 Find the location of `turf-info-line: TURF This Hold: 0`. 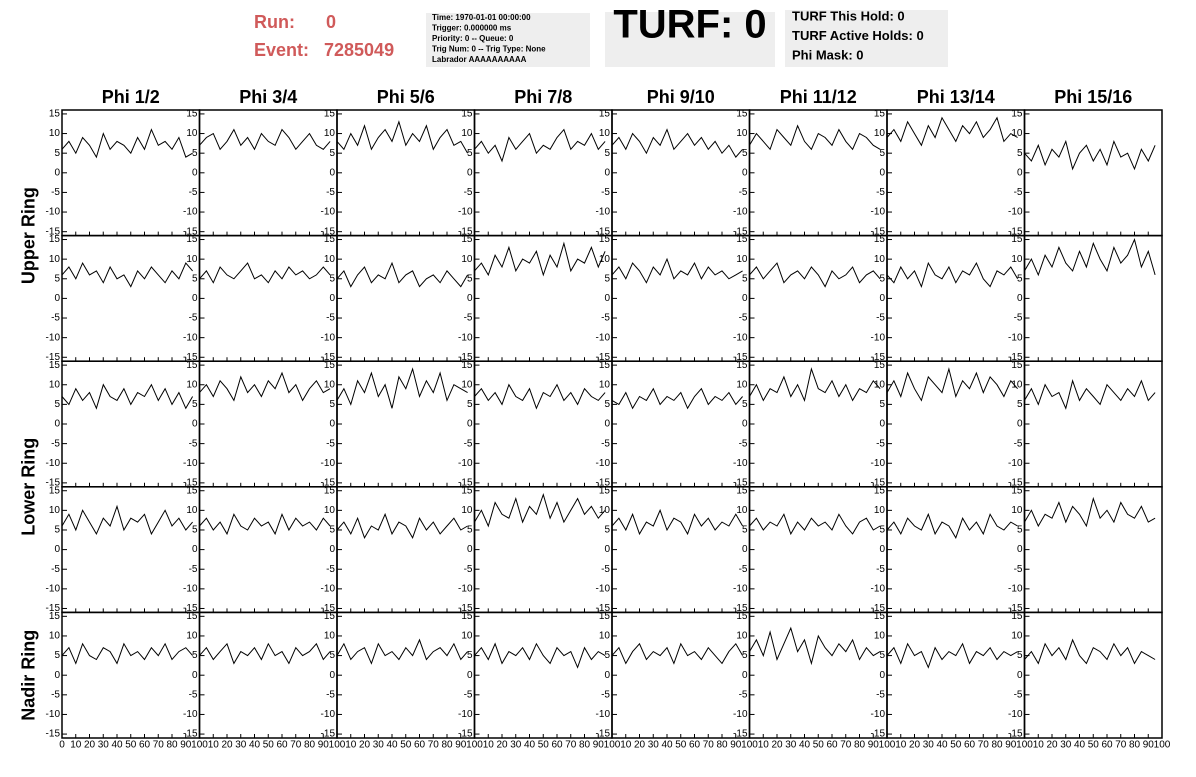

turf-info-line: TURF This Hold: 0 is located at coordinates (848, 15).